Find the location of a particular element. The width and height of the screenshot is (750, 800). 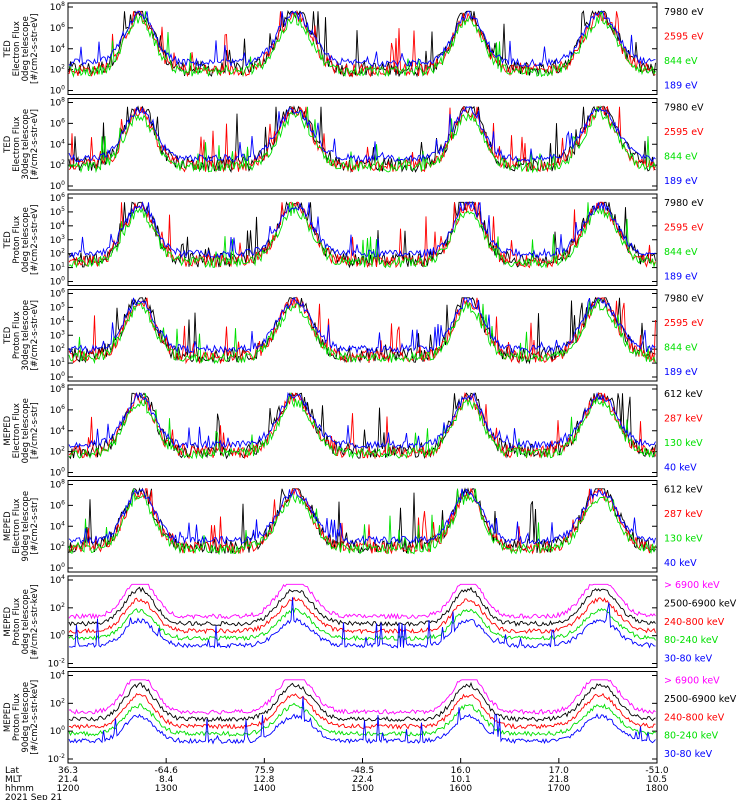

x-tick-label: 10.1 is located at coordinates (461, 780).